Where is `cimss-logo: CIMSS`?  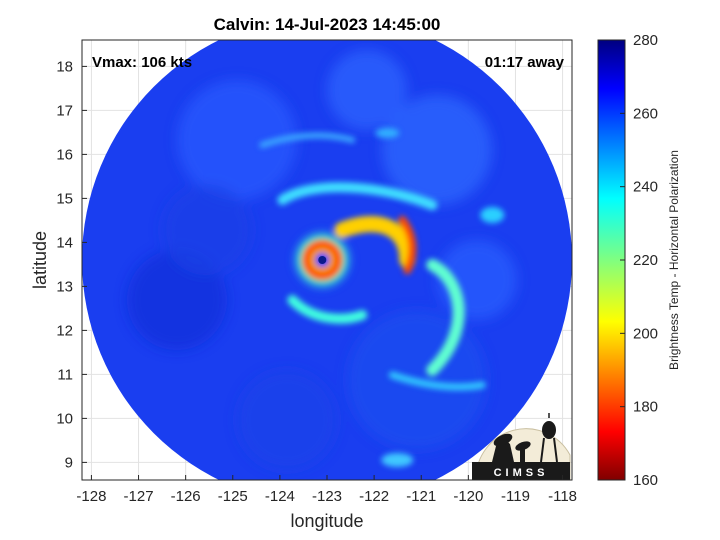
cimss-logo: CIMSS is located at coordinates (521, 447).